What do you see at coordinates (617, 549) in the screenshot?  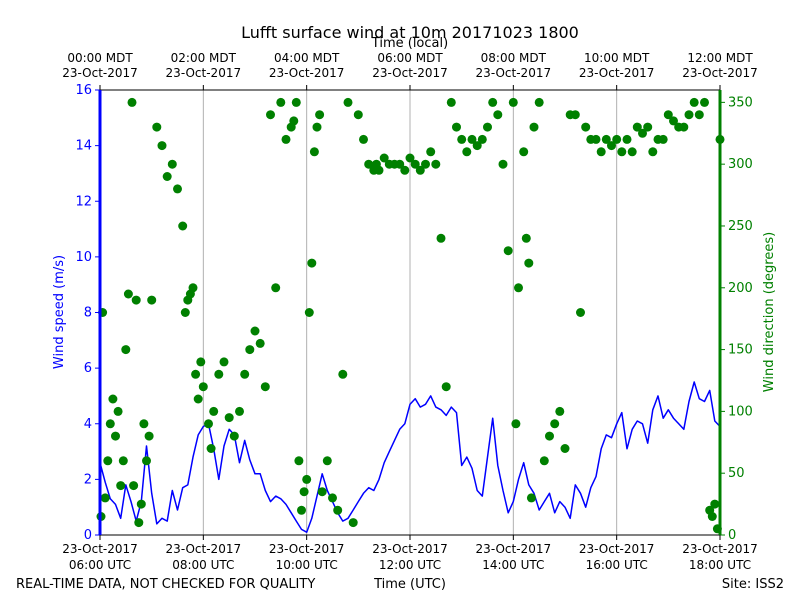 I see `bottom-tick-date-5: 23-Oct-2017` at bounding box center [617, 549].